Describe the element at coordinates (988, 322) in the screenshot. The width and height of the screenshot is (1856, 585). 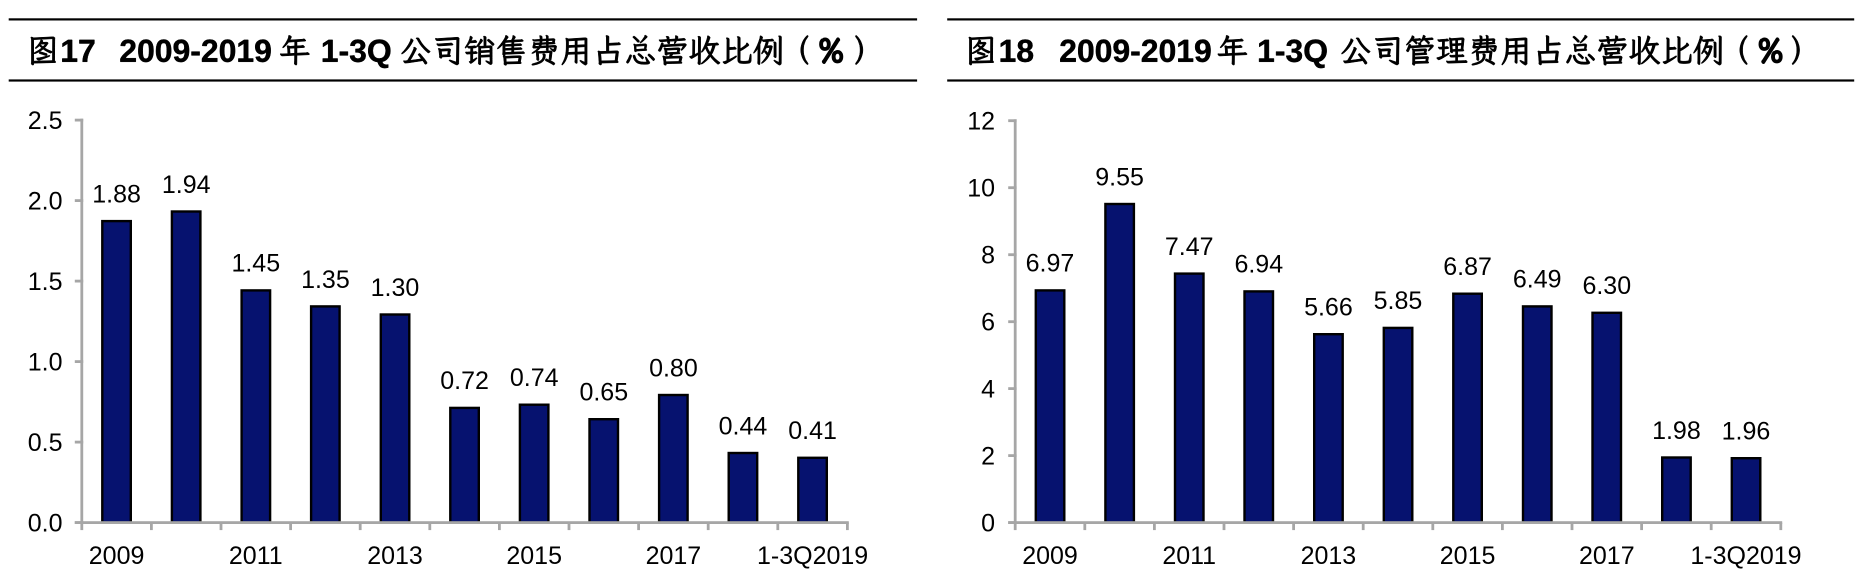
I see `svg-text: 6` at that location.